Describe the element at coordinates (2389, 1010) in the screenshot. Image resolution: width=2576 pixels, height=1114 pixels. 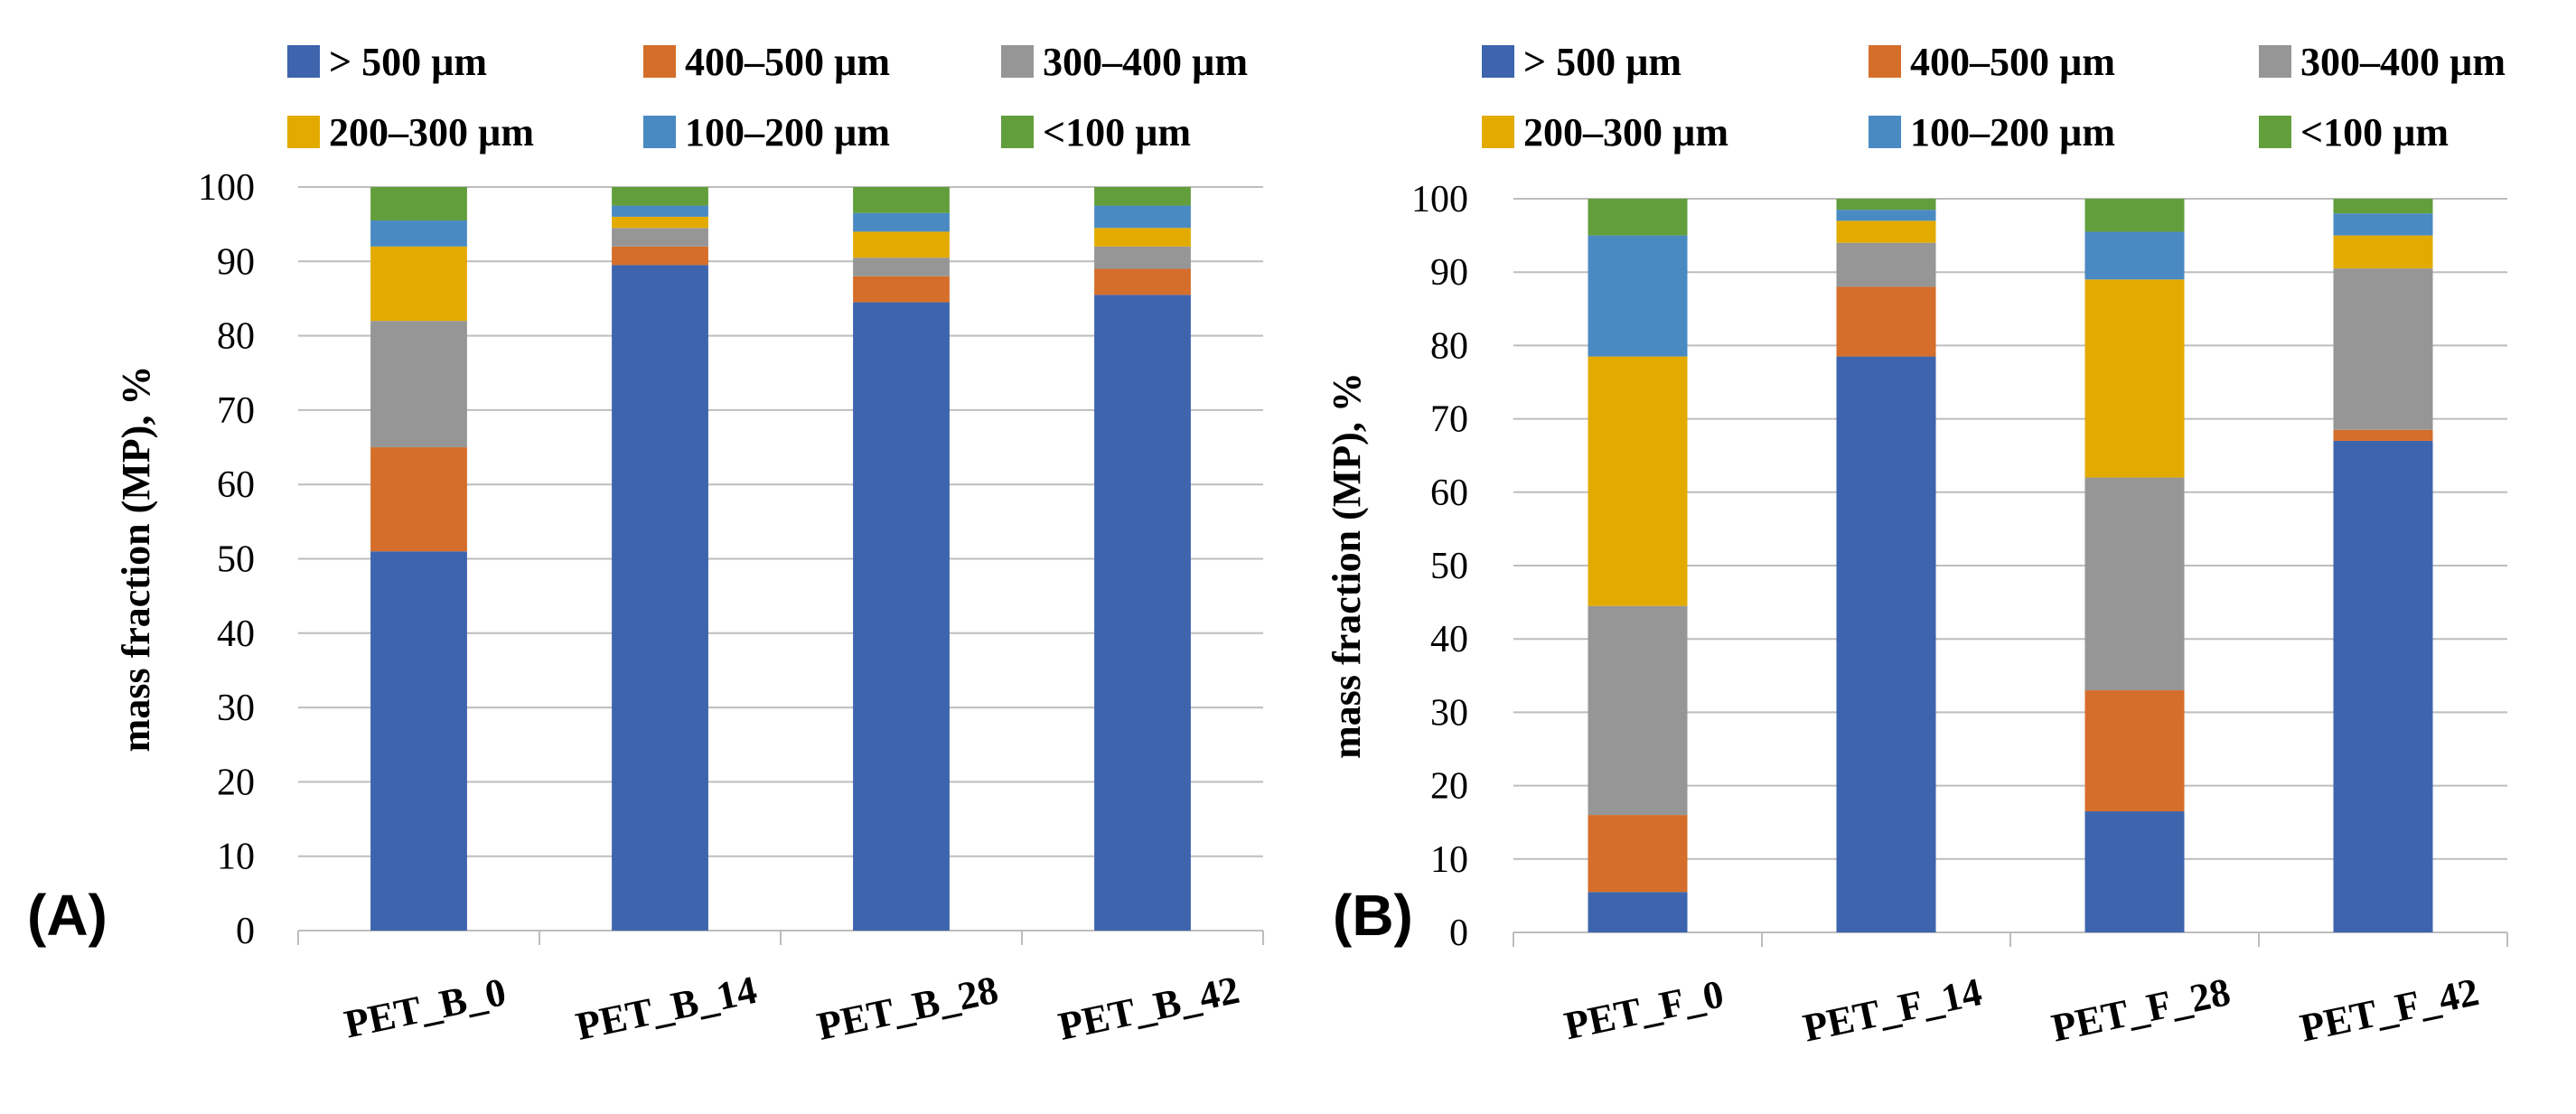
I see `x-category-label: PET_F_42` at that location.